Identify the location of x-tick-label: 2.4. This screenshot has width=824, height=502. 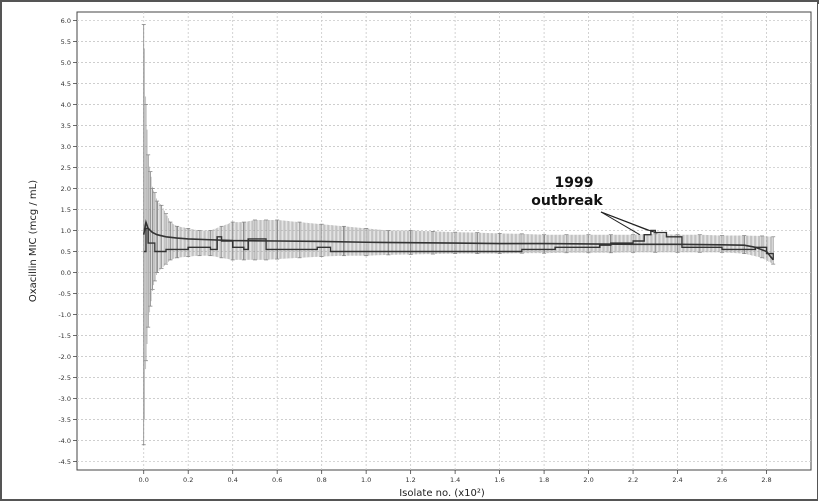
(677, 480).